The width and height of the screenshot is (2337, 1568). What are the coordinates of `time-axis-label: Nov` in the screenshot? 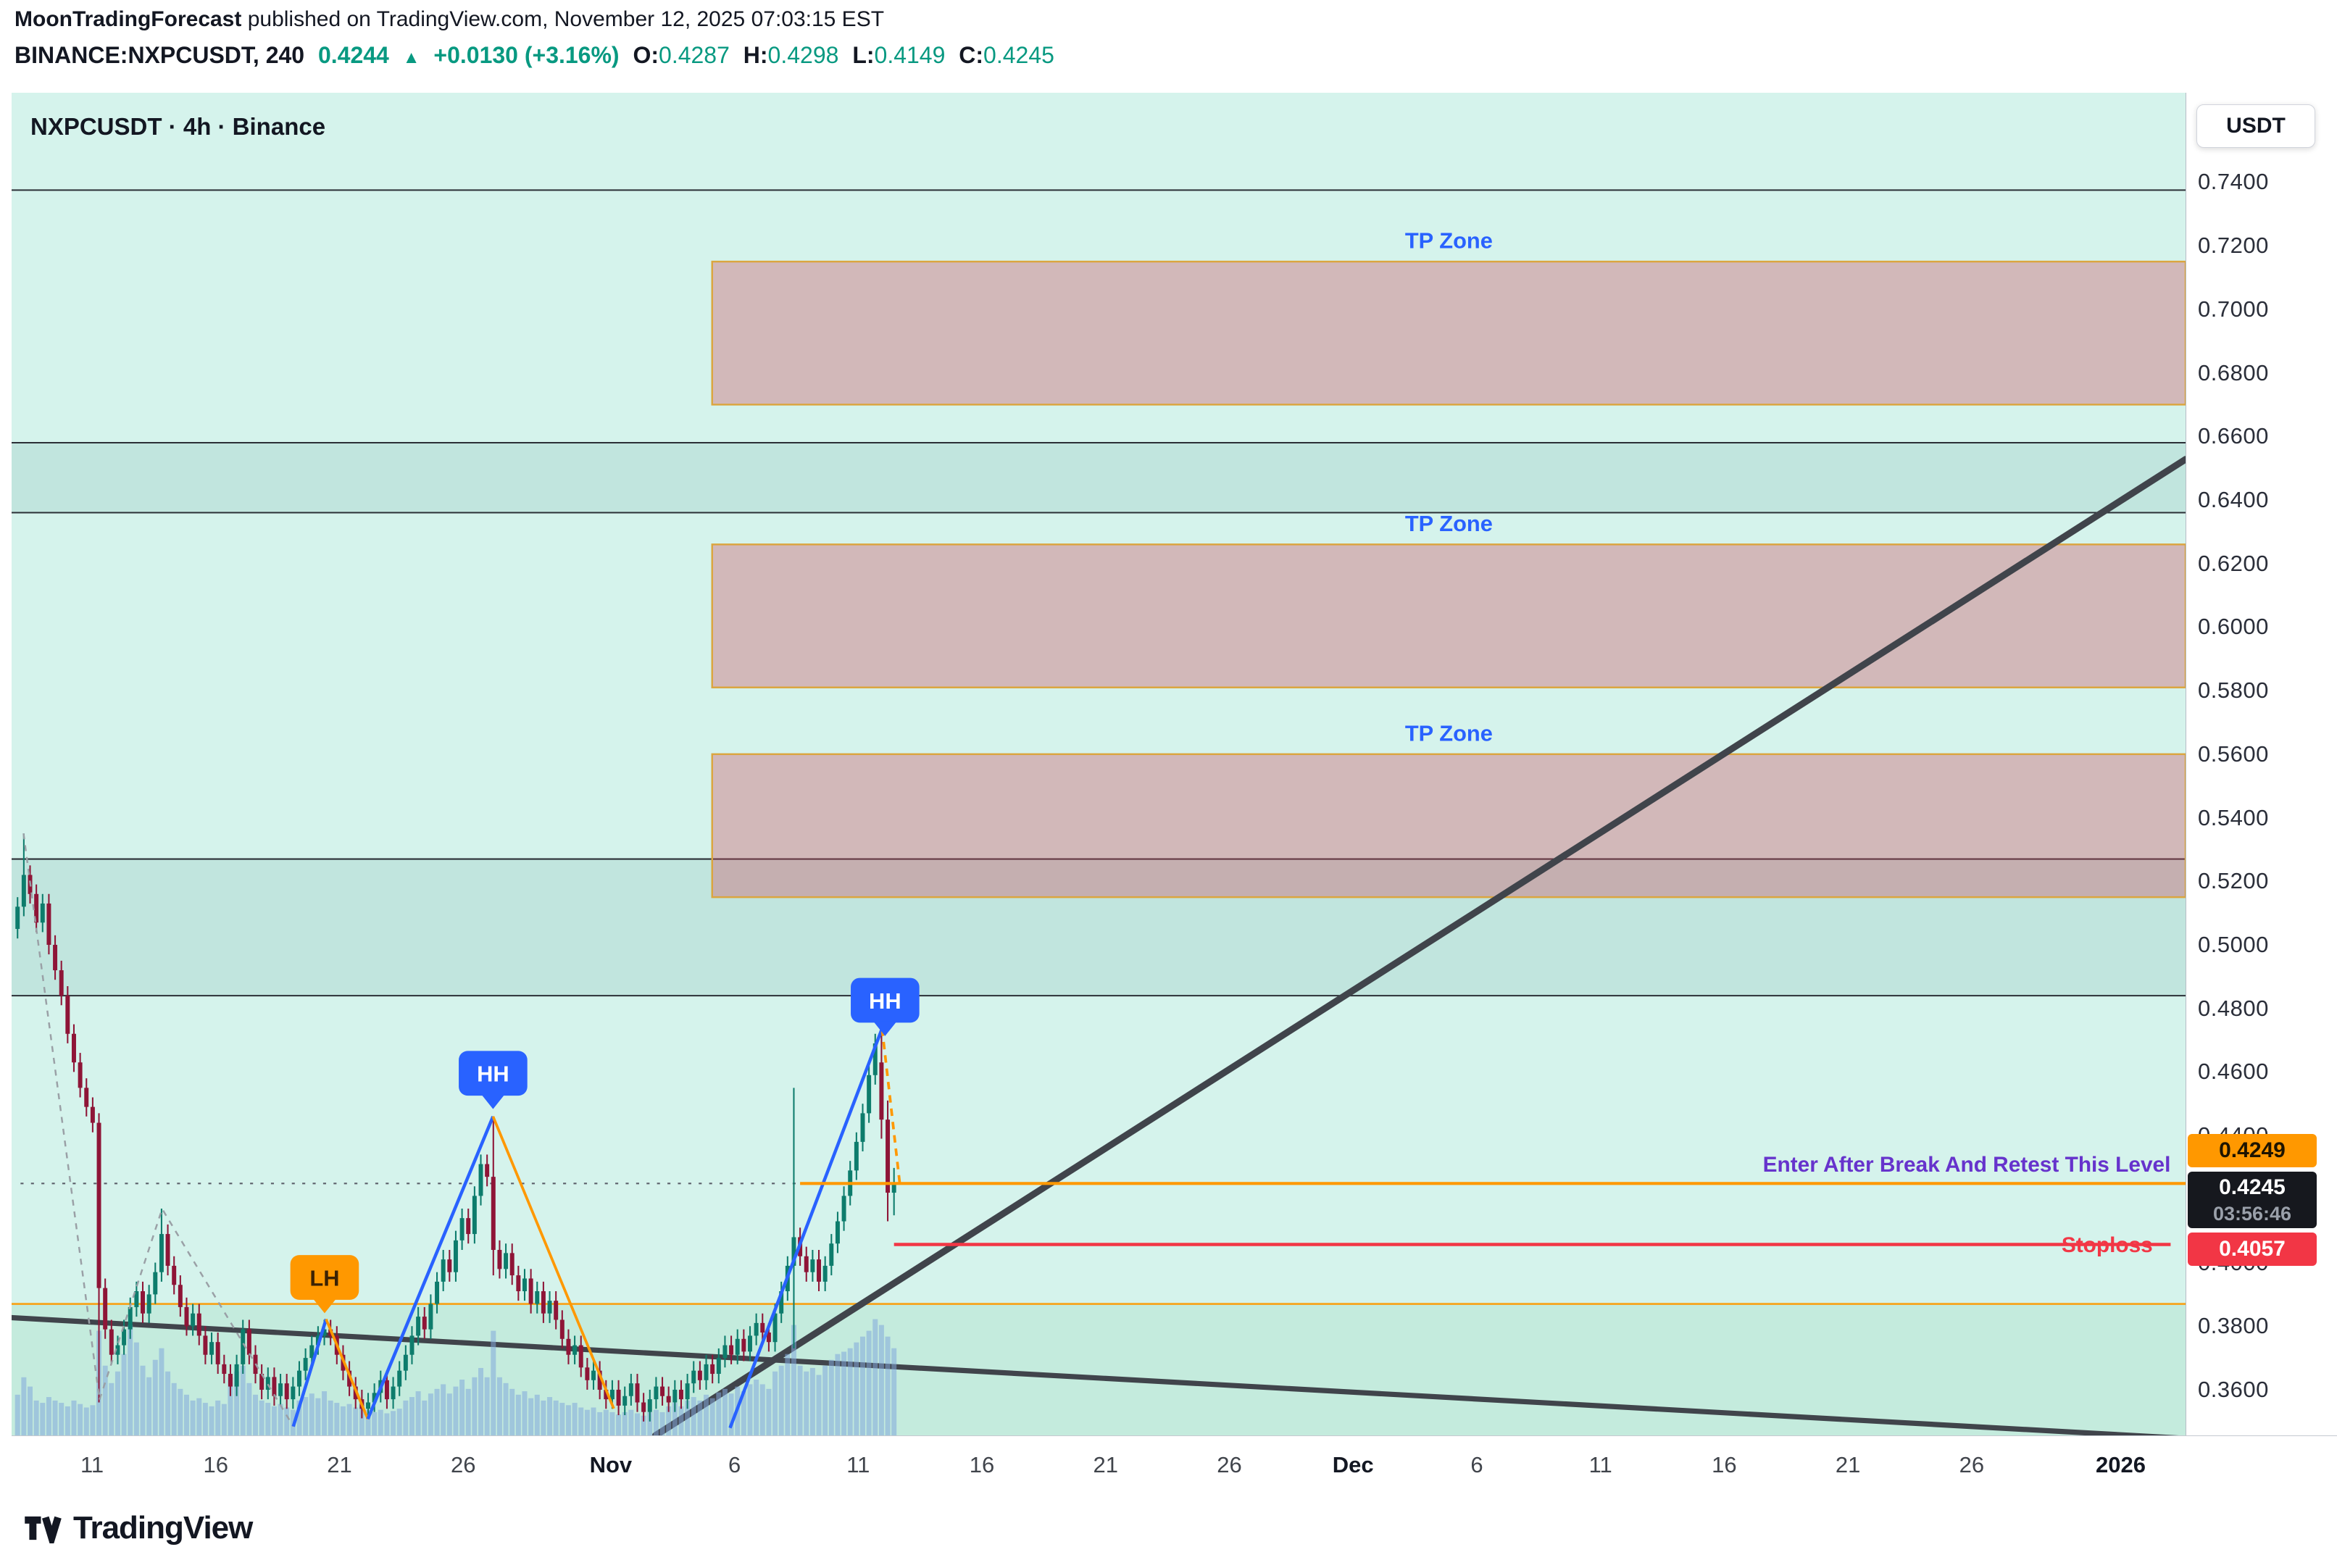 It's located at (611, 1464).